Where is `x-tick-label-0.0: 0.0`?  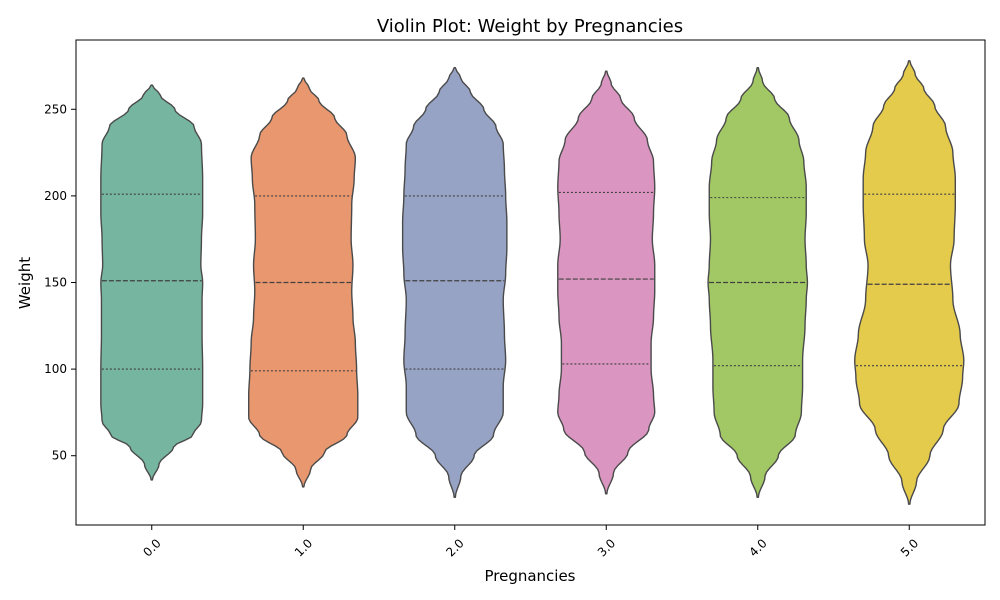 x-tick-label-0.0: 0.0 is located at coordinates (151, 547).